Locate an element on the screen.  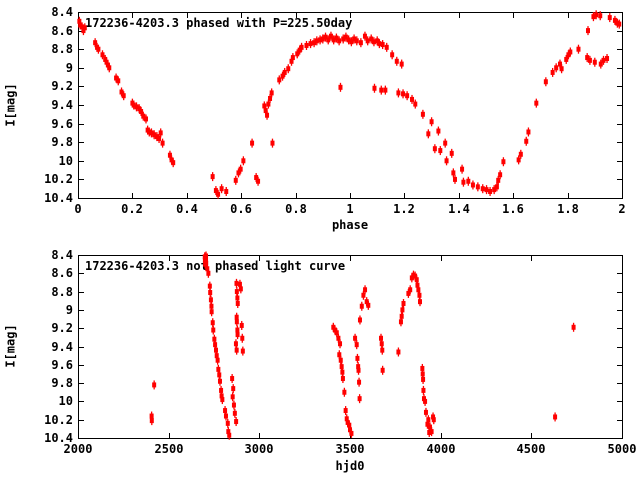
x-tick-label: 1.8 is located at coordinates (568, 209).